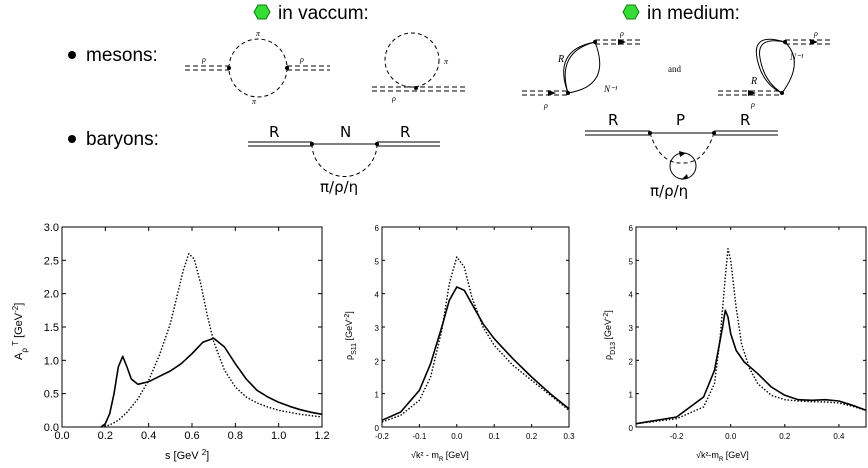 The width and height of the screenshot is (868, 468). I want to click on medium-label: in medium:, so click(693, 13).